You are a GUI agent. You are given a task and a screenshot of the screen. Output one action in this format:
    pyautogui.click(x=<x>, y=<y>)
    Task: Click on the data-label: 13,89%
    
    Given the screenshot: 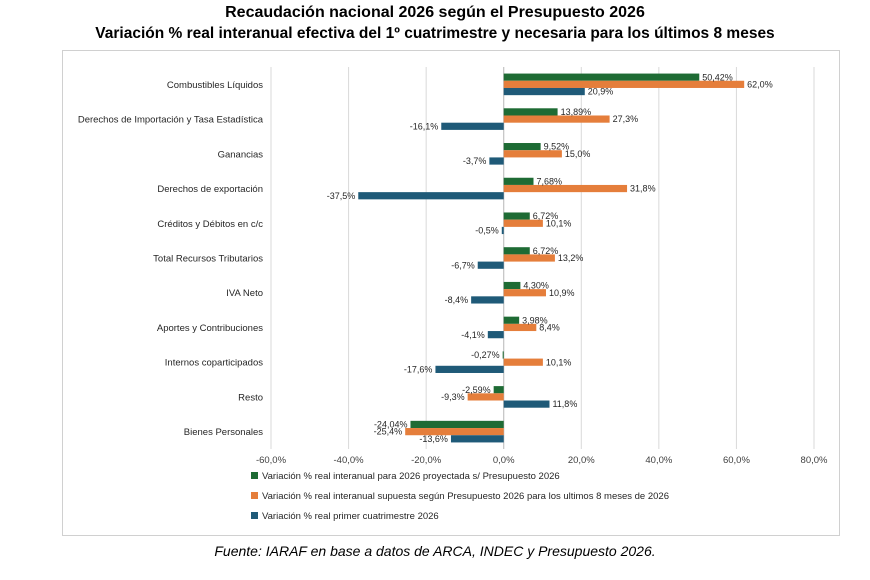 What is the action you would take?
    pyautogui.click(x=576, y=112)
    